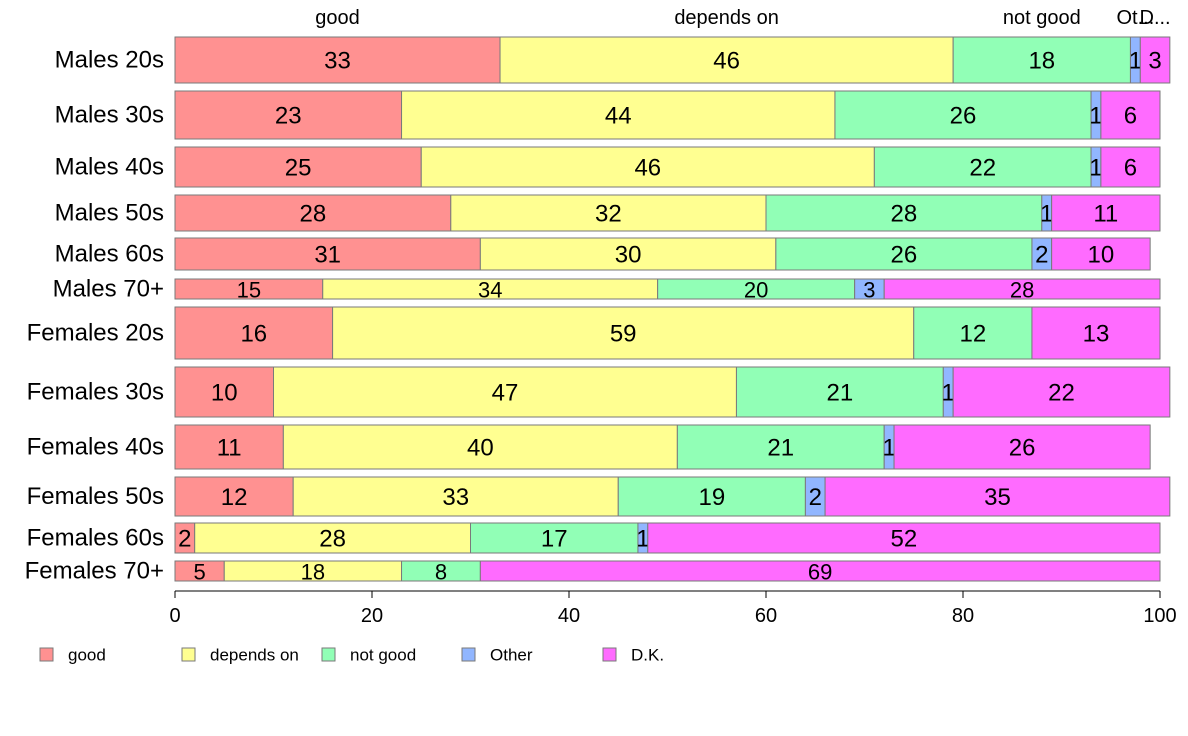 The image size is (1188, 736). I want to click on data-label: 59, so click(623, 334).